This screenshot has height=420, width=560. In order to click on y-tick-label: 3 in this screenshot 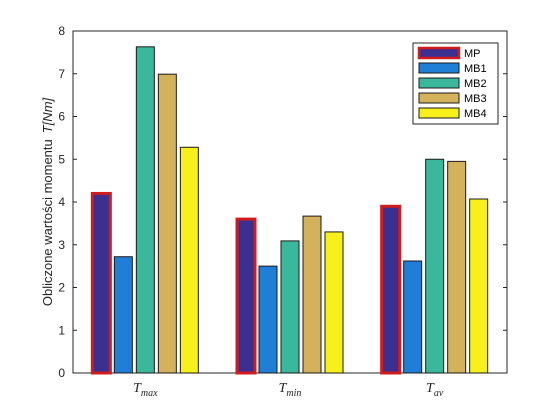, I will do `click(61, 245)`.